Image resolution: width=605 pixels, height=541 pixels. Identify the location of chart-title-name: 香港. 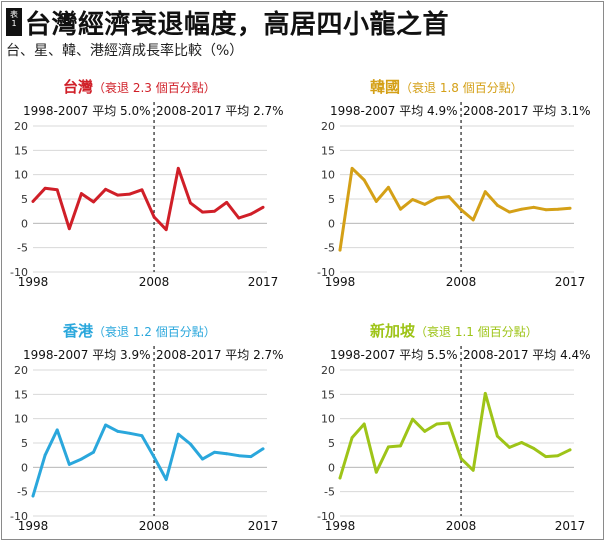
(78, 331).